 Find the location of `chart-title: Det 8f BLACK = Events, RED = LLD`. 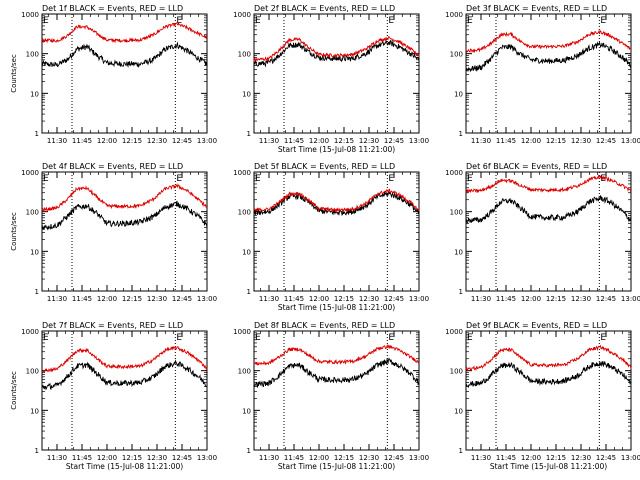

chart-title: Det 8f BLACK = Events, RED = LLD is located at coordinates (324, 325).